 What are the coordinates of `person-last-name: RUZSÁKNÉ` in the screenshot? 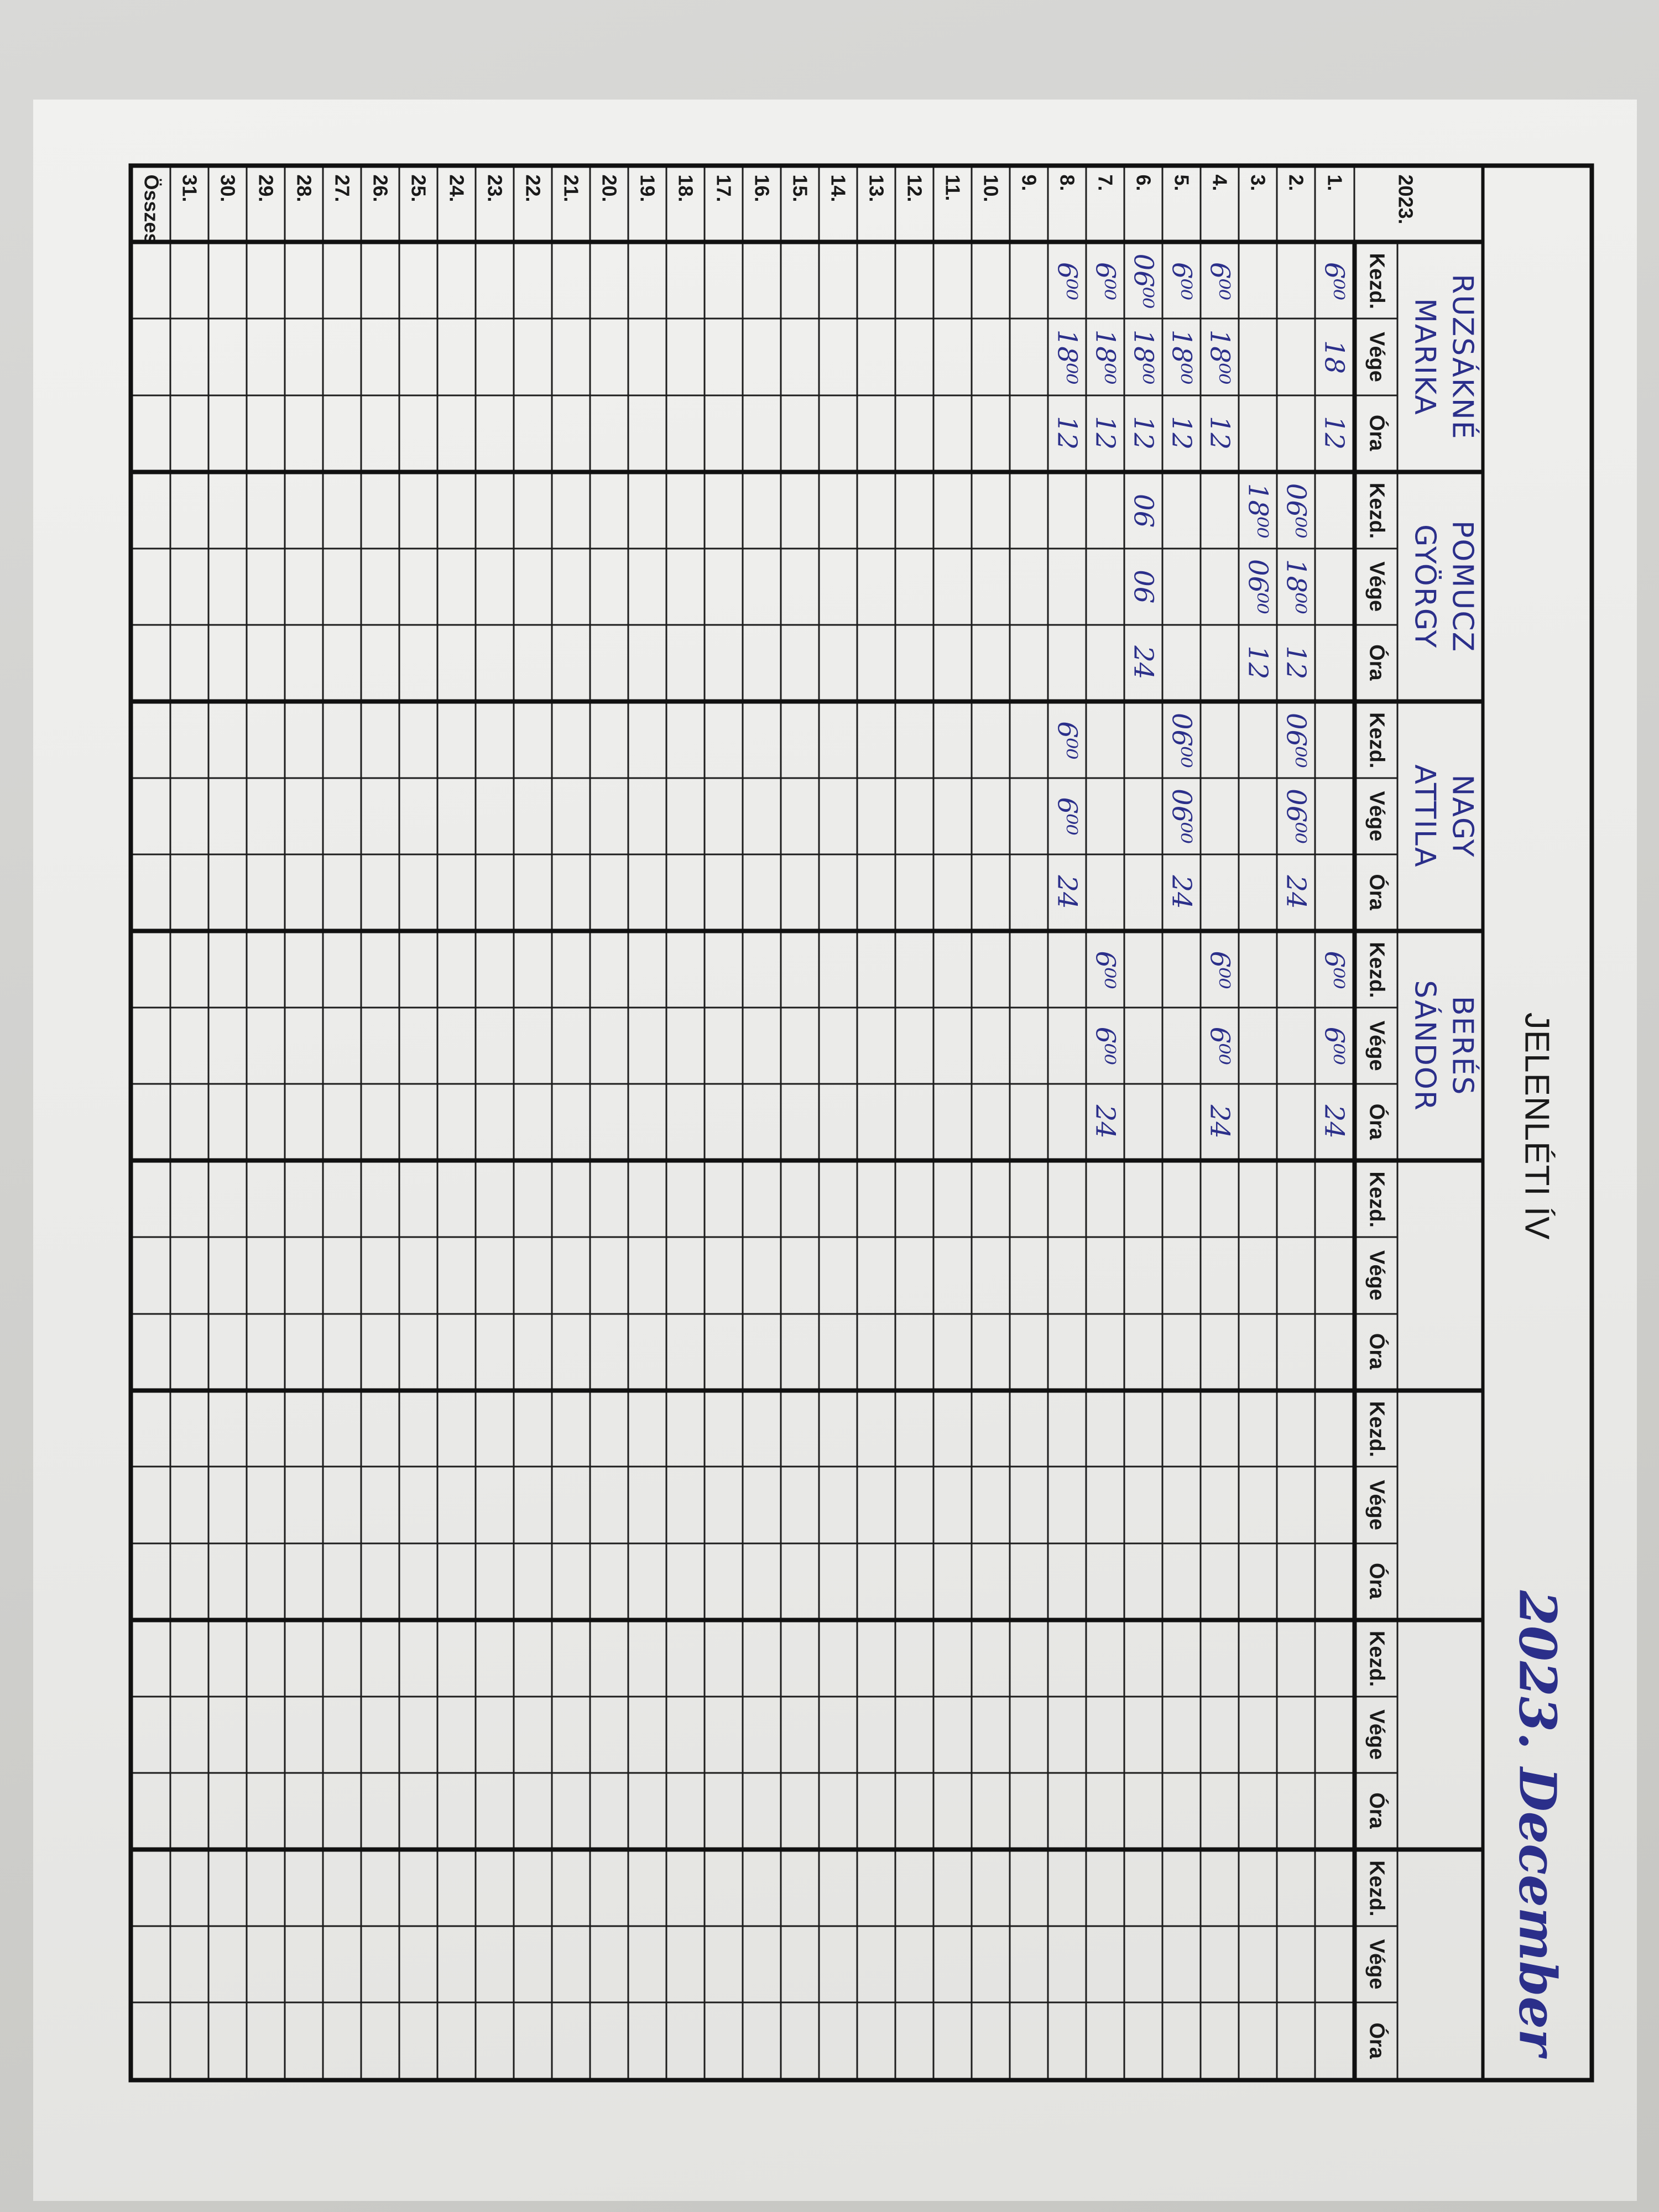 It's located at (1463, 357).